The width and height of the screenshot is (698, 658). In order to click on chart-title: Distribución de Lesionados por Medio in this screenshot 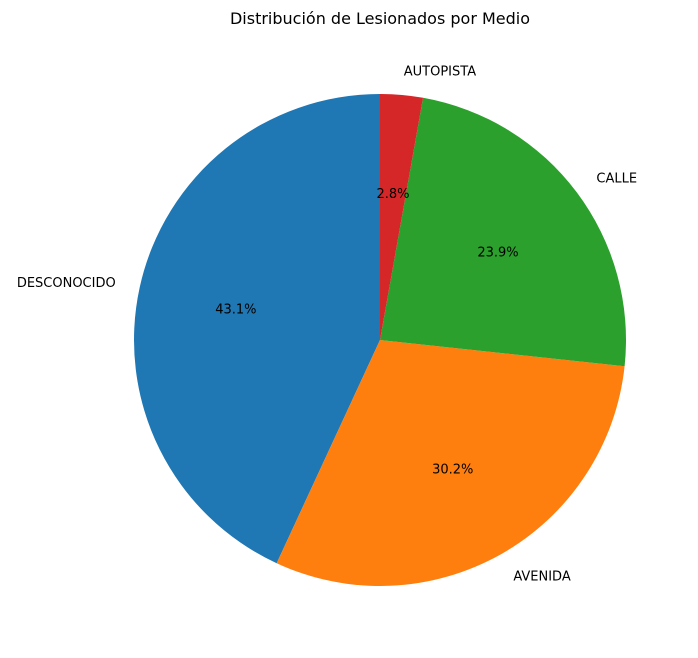, I will do `click(380, 18)`.